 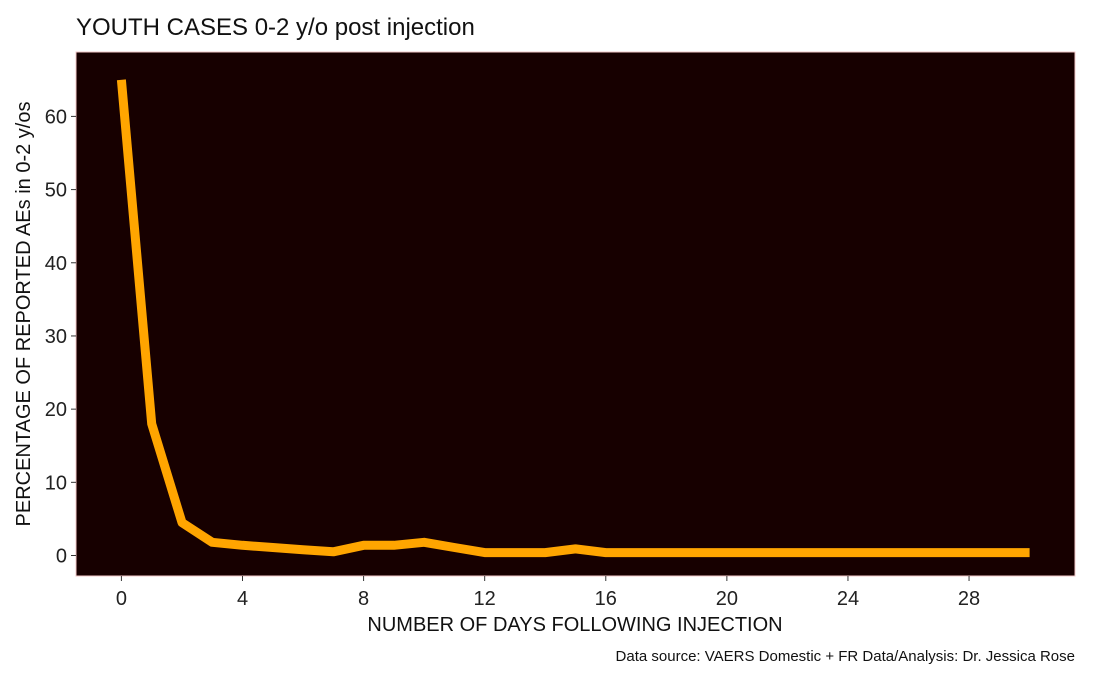 I want to click on x-axis-label: NUMBER OF DAYS FOLLOWING INJECTION, so click(x=574, y=625).